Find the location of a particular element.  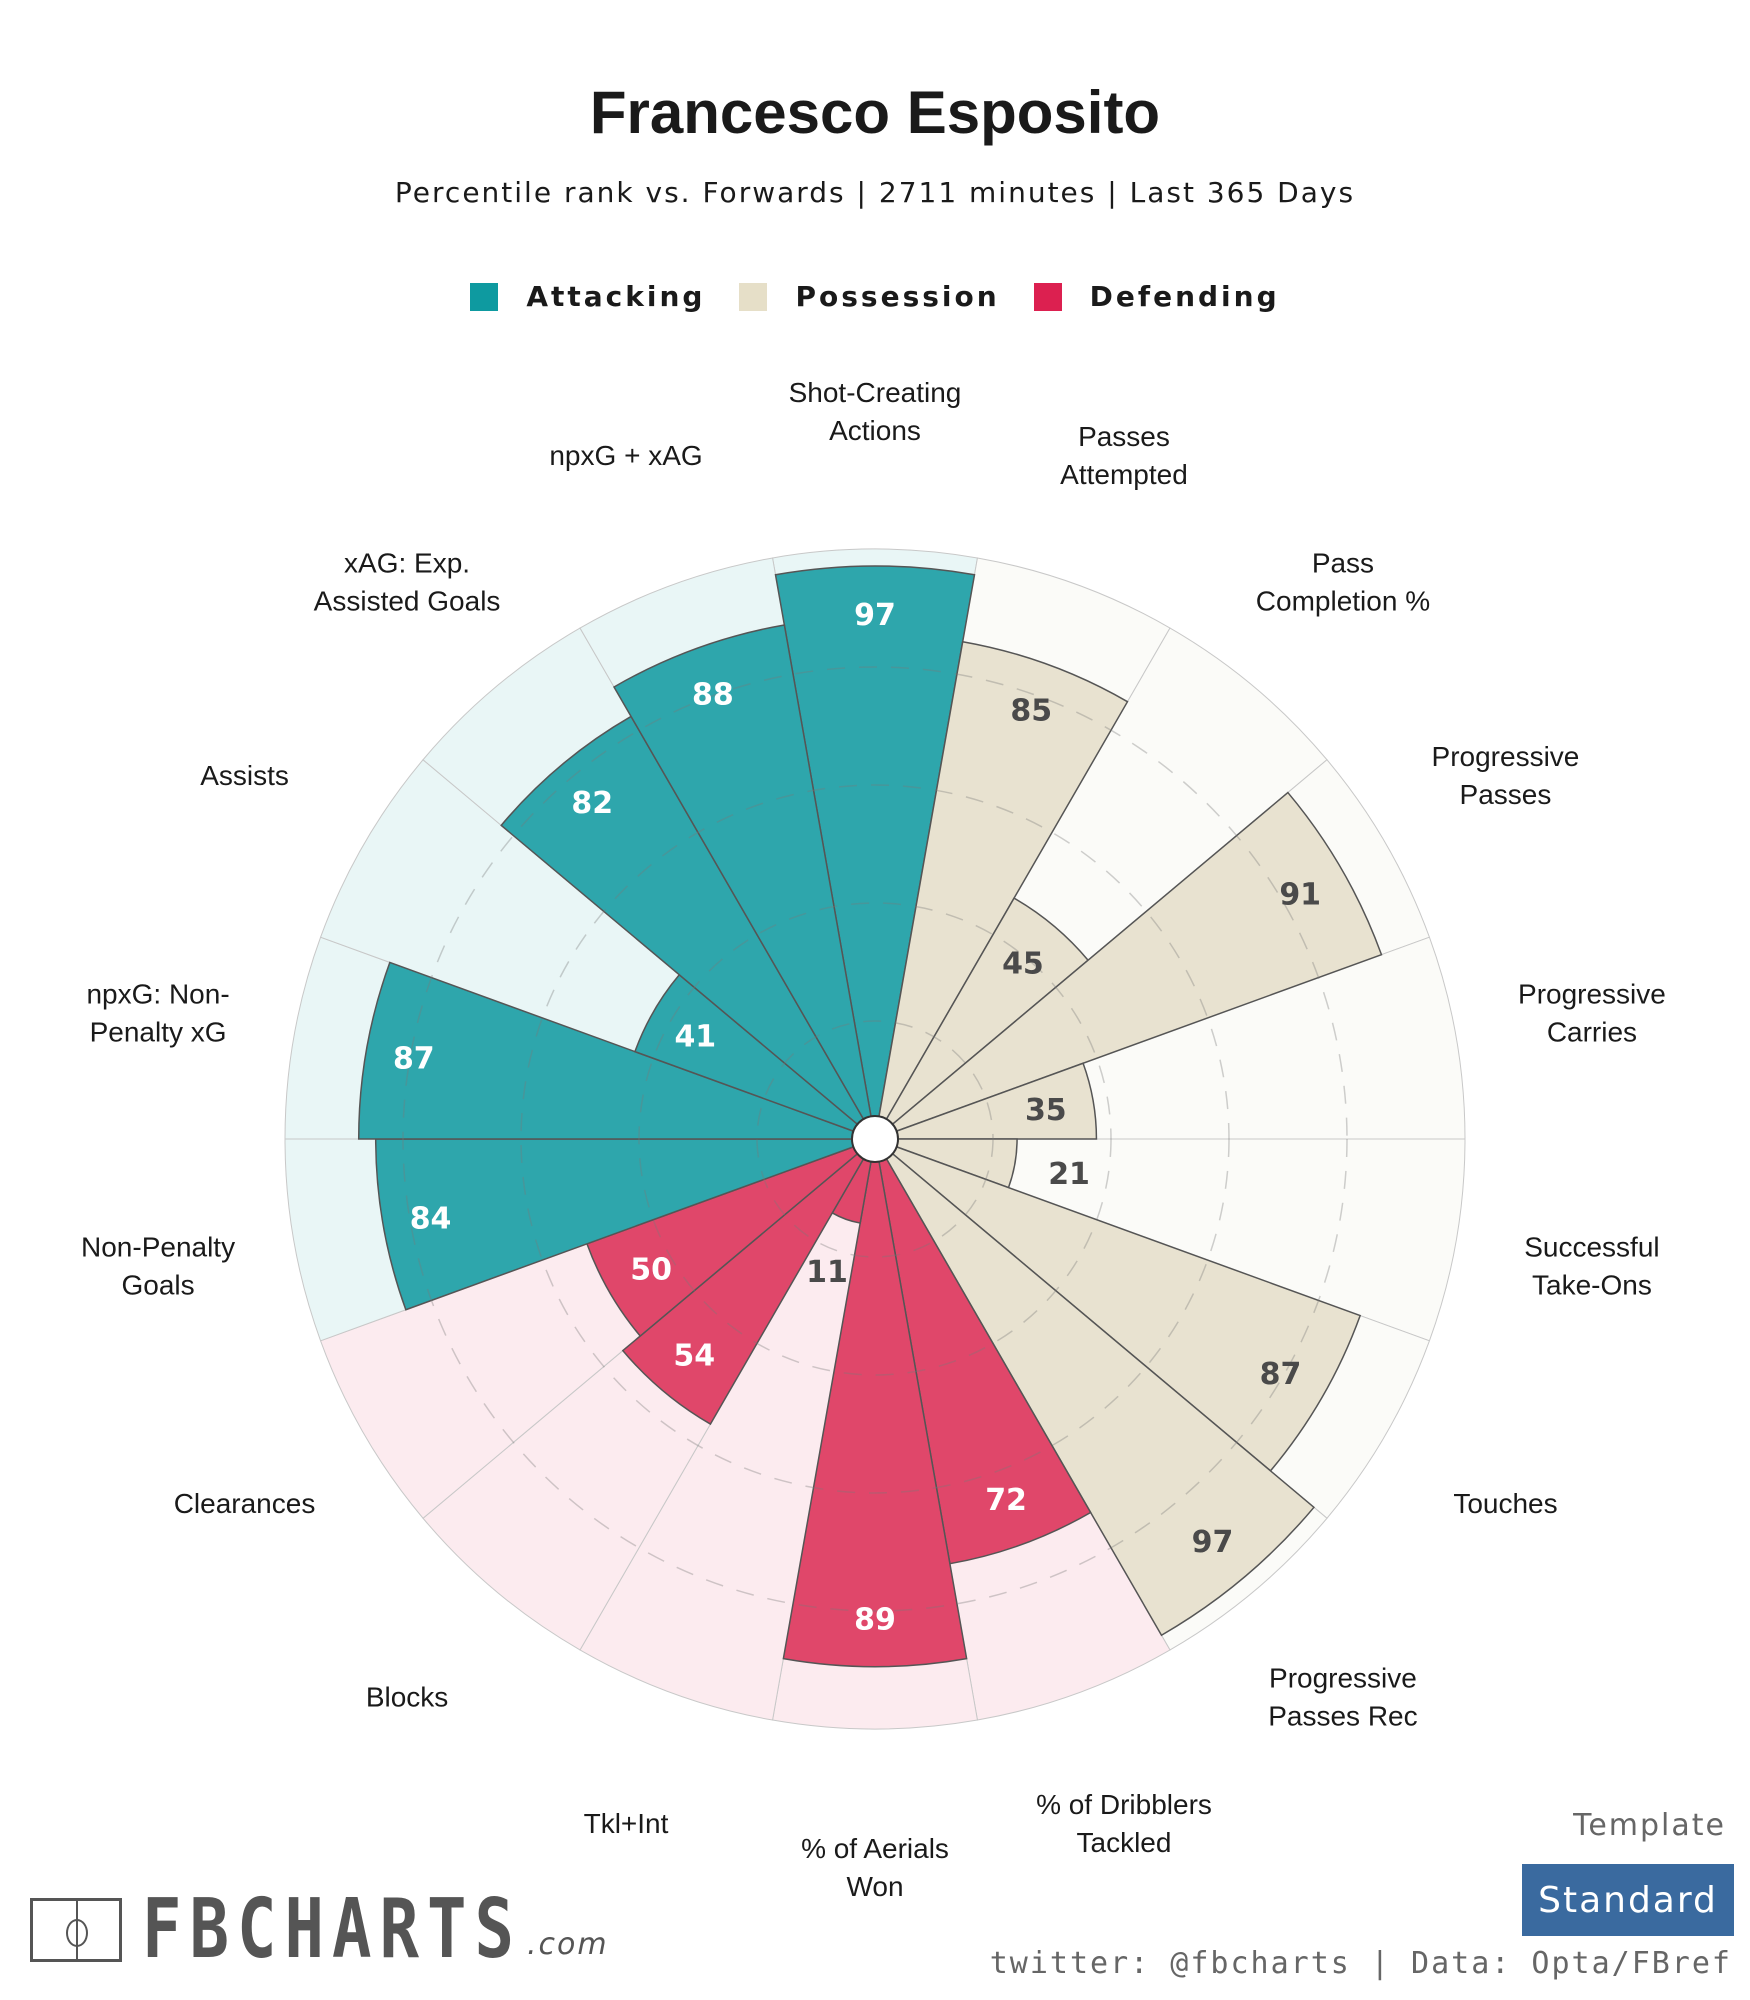

value-label: 54 is located at coordinates (694, 1355).